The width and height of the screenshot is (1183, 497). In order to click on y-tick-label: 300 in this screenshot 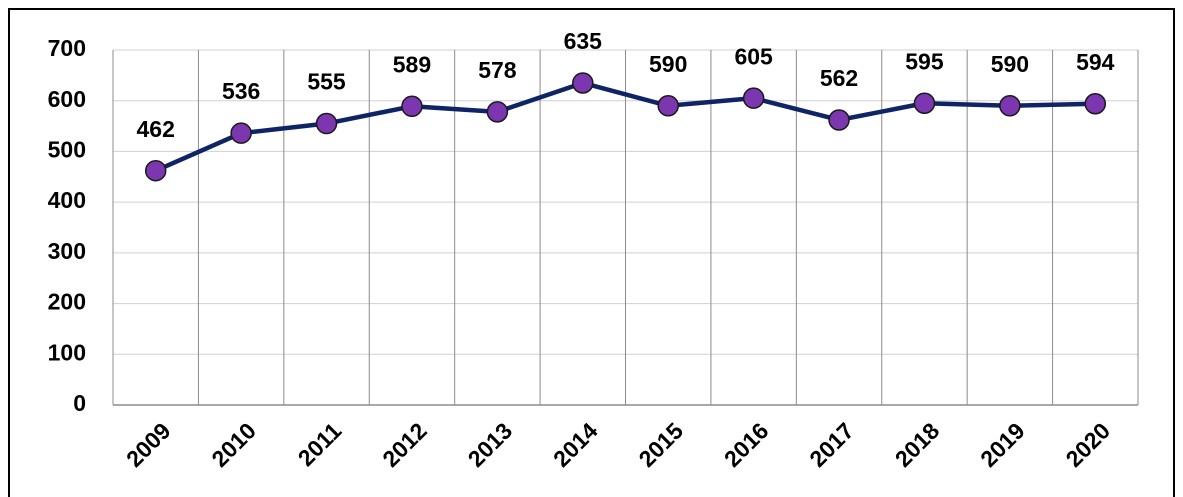, I will do `click(67, 251)`.